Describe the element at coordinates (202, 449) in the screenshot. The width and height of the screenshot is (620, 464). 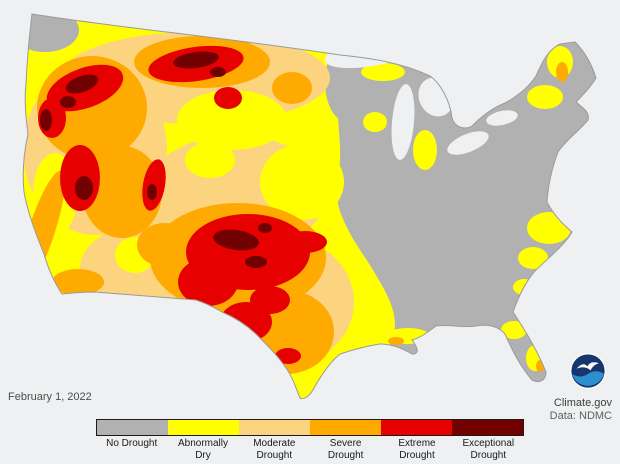
I see `legend-label-abnormally-dry: Abnormally Dry` at that location.